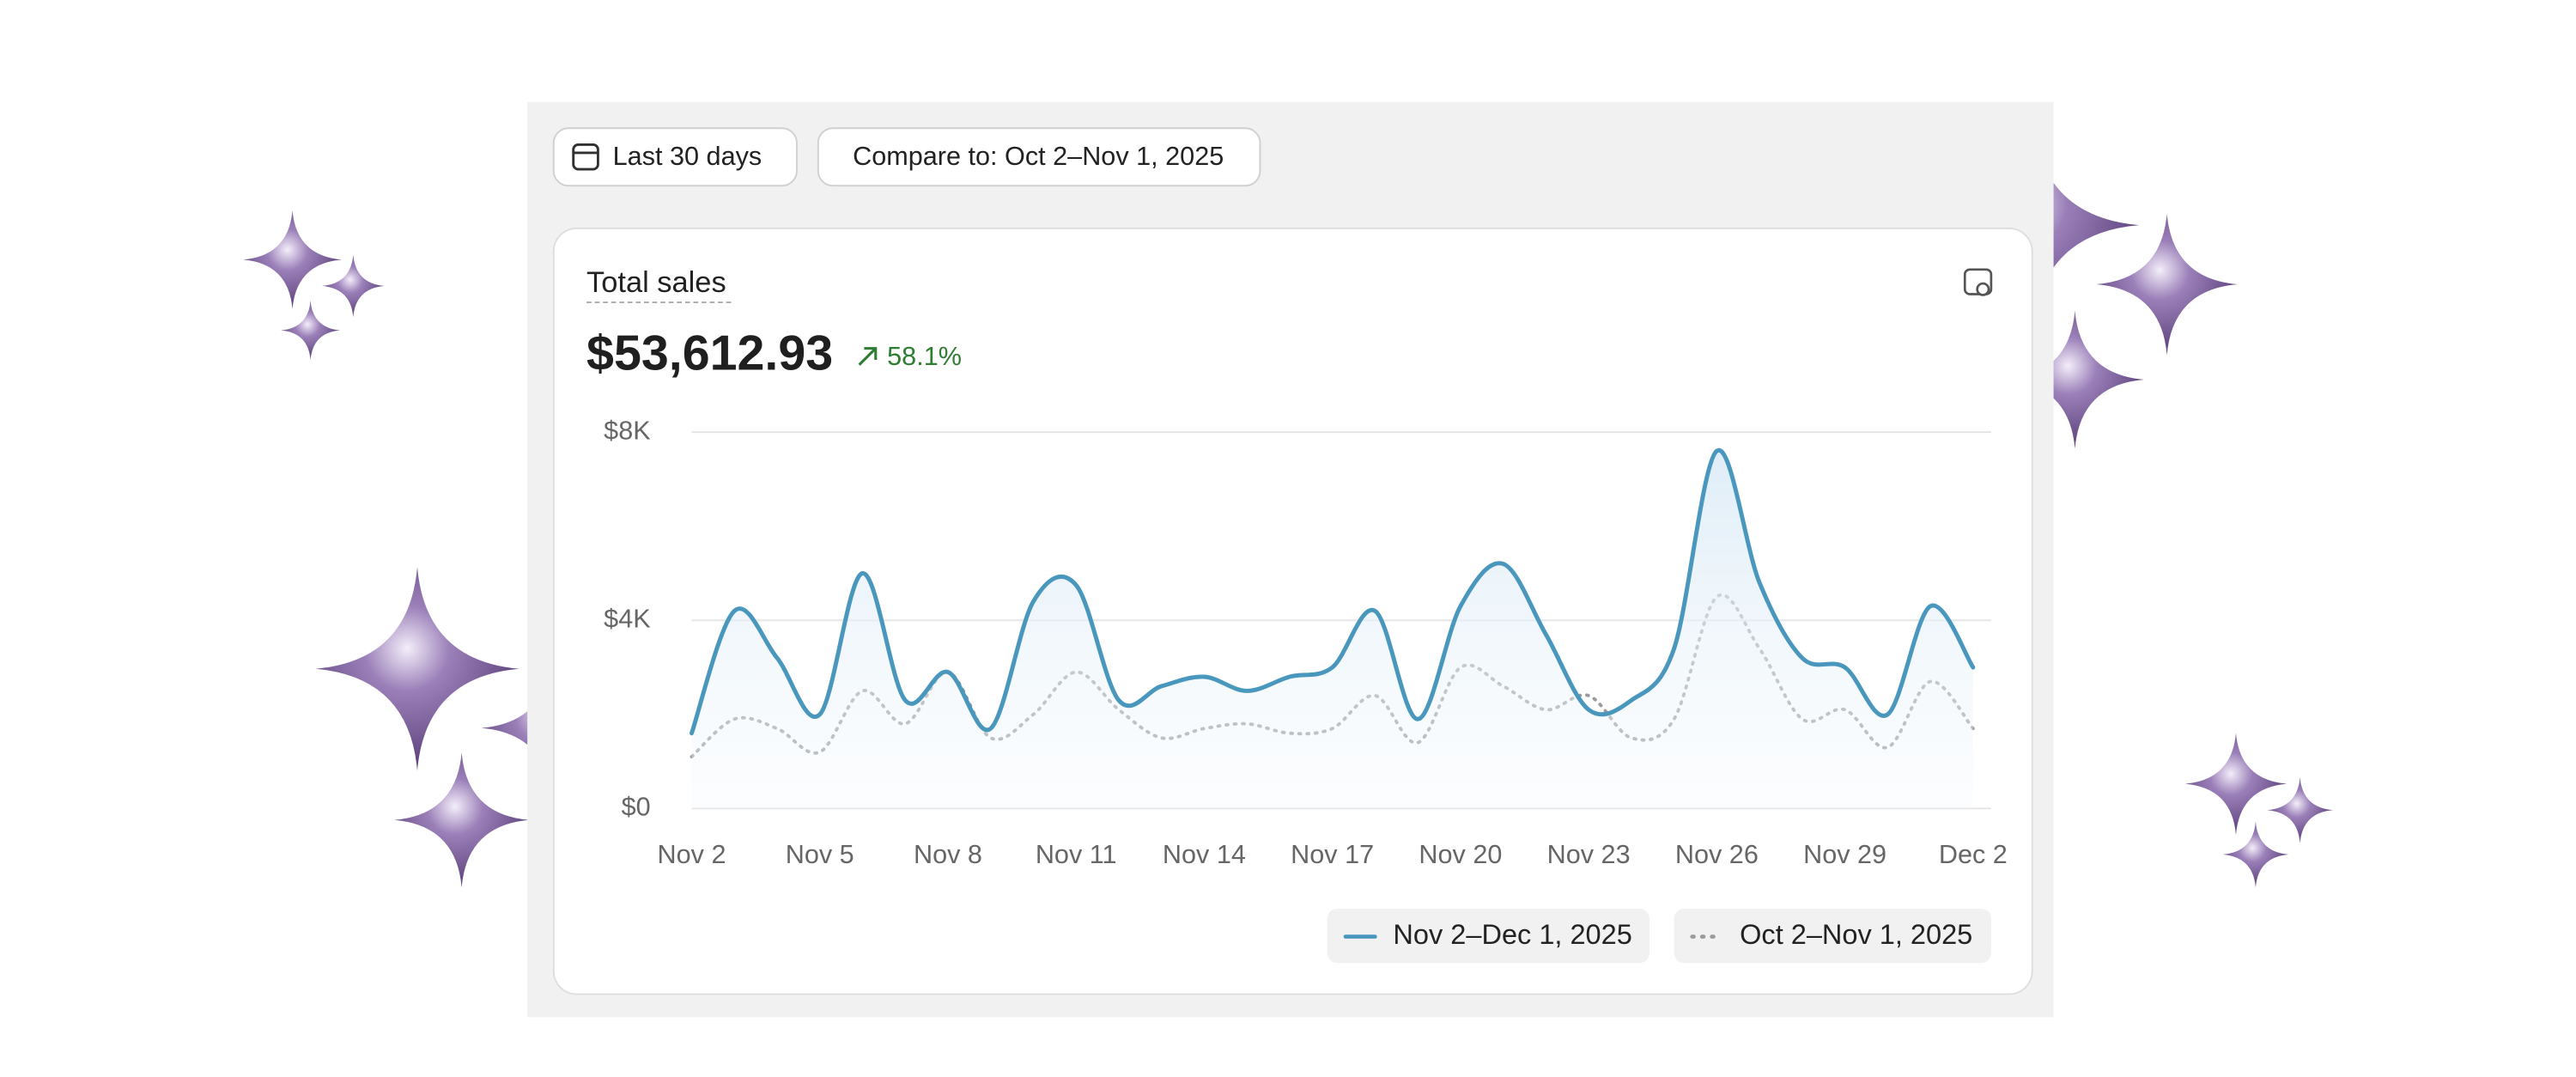 The width and height of the screenshot is (2576, 1077). I want to click on x-tick-label: Nov 26, so click(1717, 854).